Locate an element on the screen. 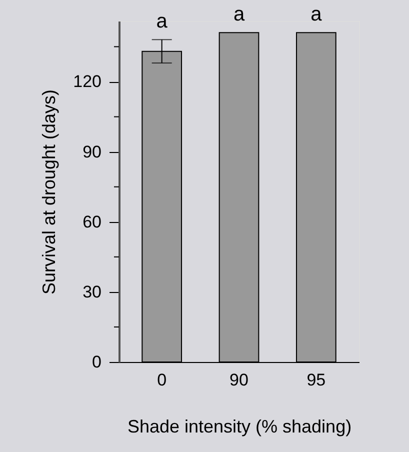 The width and height of the screenshot is (409, 452). x-tick-label: 90 is located at coordinates (239, 380).